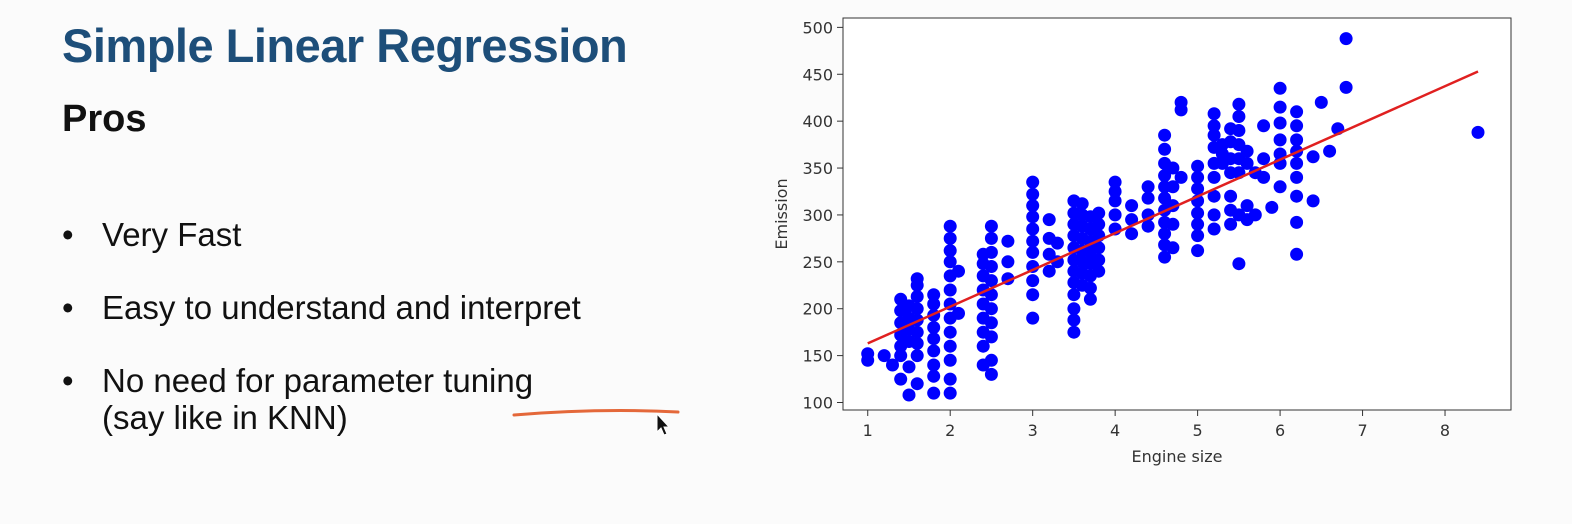 The width and height of the screenshot is (1572, 524). Describe the element at coordinates (817, 356) in the screenshot. I see `y-tick-label: 150` at that location.